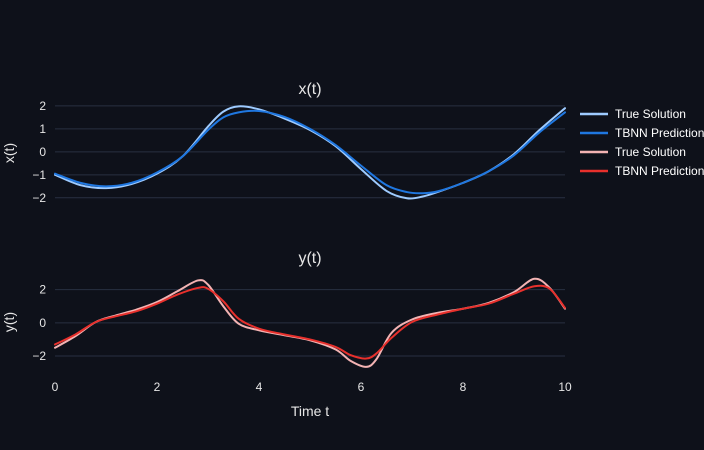 The width and height of the screenshot is (704, 450). Describe the element at coordinates (39, 175) in the screenshot. I see `y-tick-label-x-3: −1` at that location.